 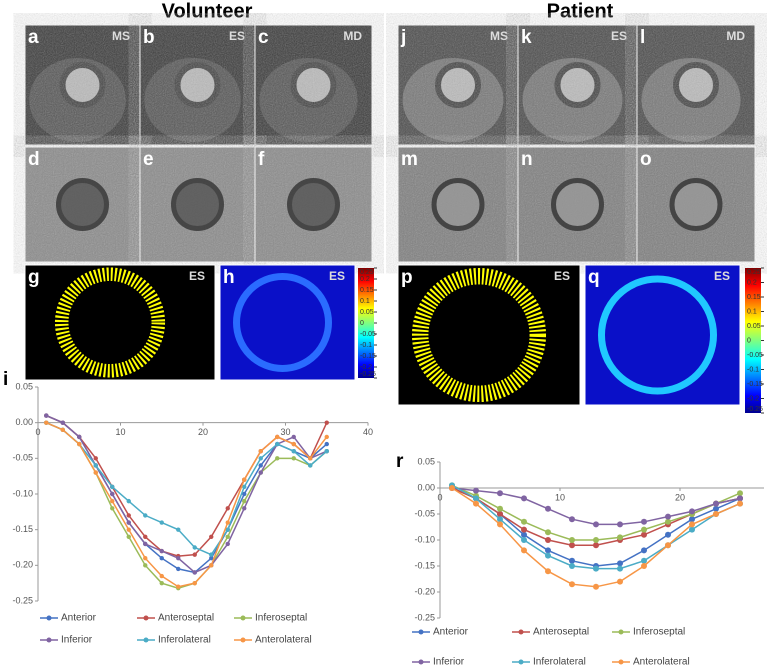 What do you see at coordinates (368, 374) in the screenshot?
I see `colorbar-label: -0.25` at bounding box center [368, 374].